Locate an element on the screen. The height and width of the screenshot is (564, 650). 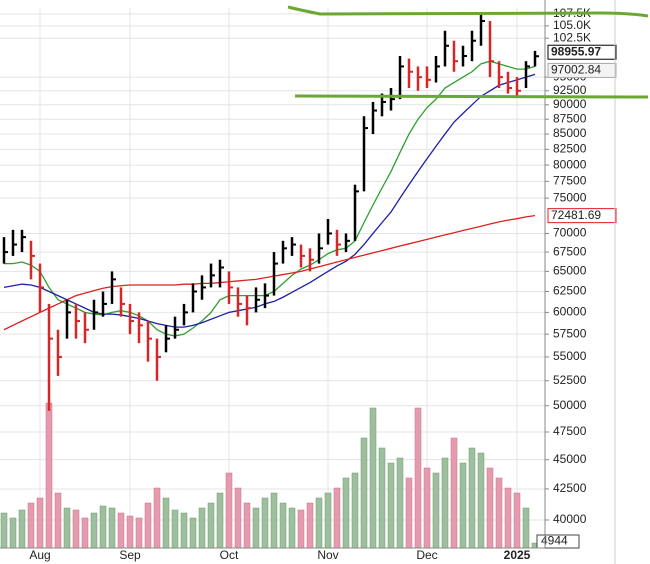
y-tick-label: 57500 is located at coordinates (570, 333).